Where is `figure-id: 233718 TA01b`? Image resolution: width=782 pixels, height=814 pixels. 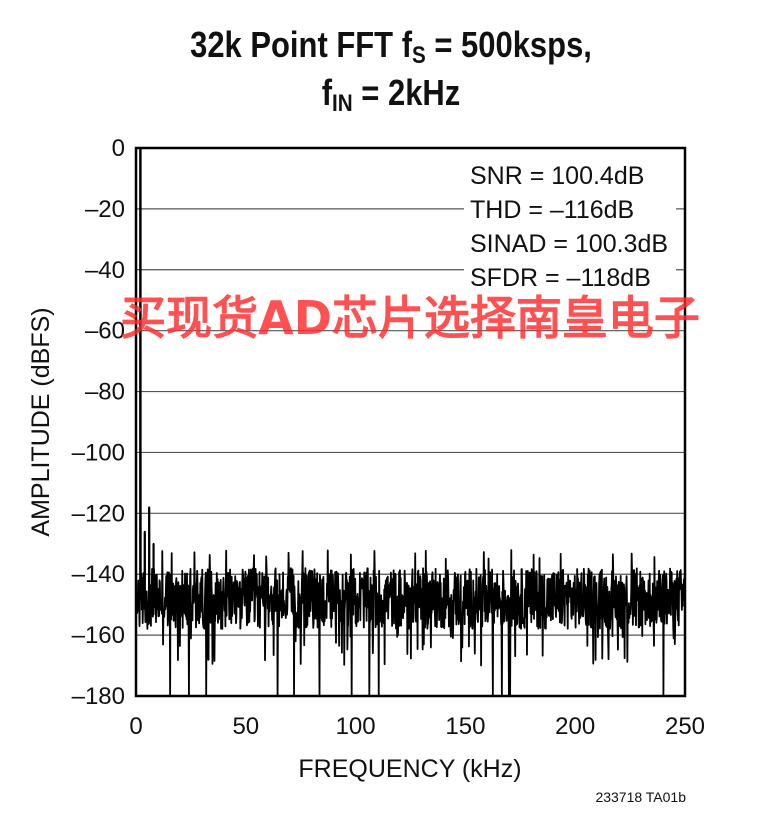 figure-id: 233718 TA01b is located at coordinates (640, 797).